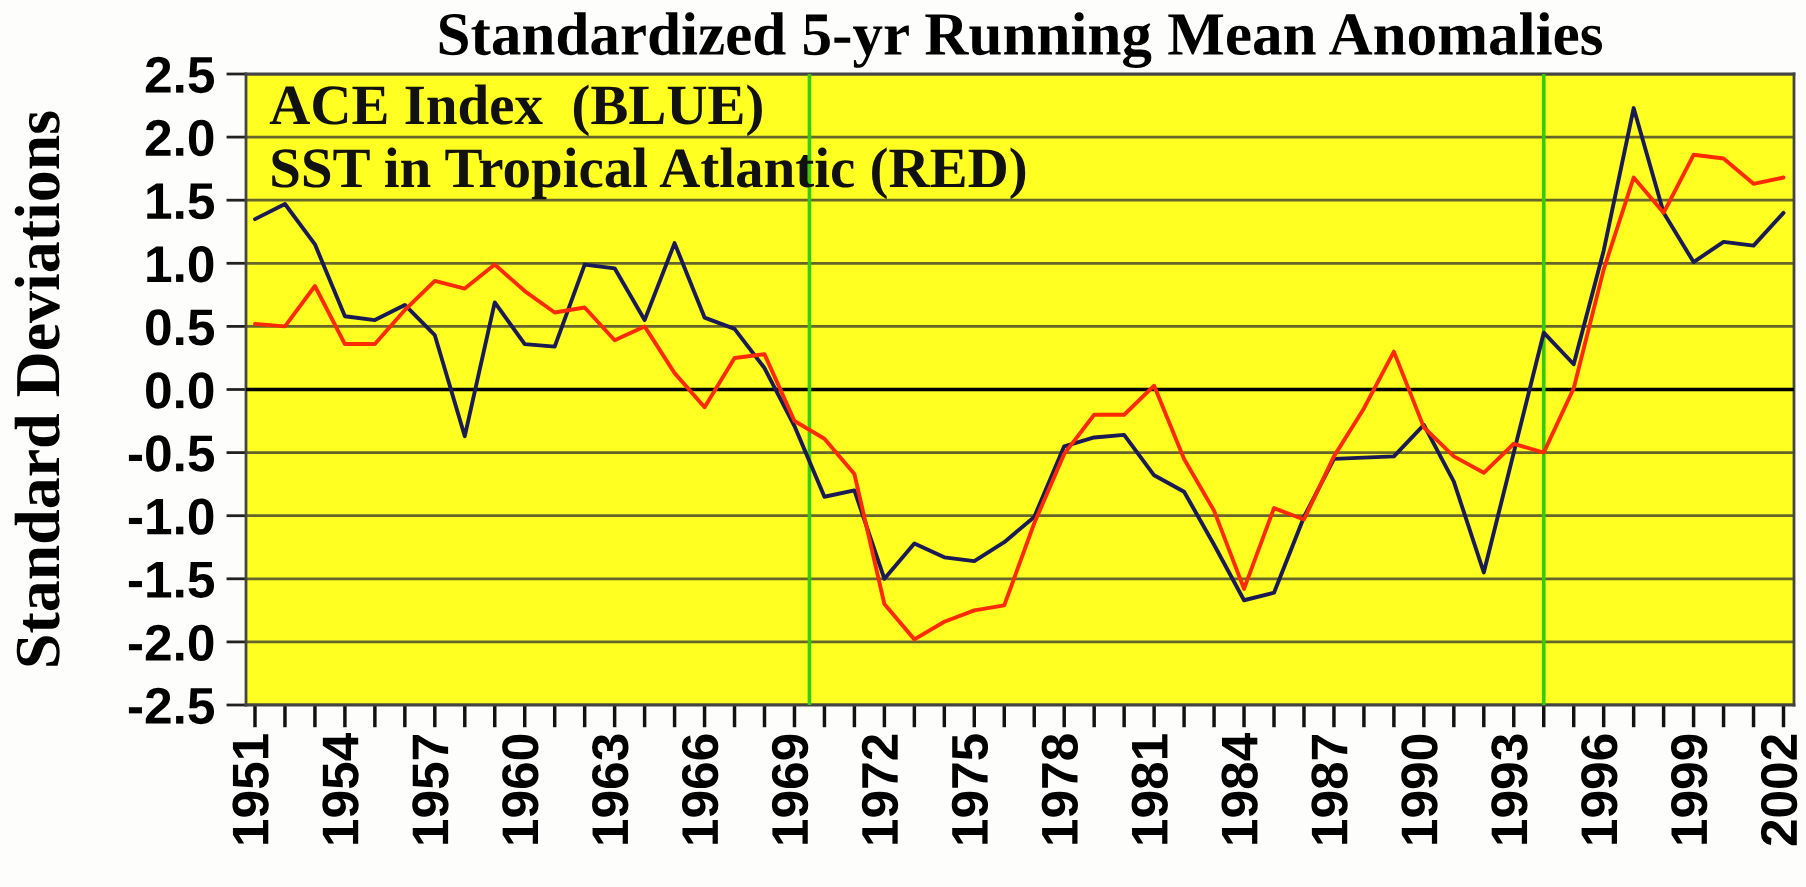  Describe the element at coordinates (970, 789) in the screenshot. I see `x-tick-label: 1975` at that location.